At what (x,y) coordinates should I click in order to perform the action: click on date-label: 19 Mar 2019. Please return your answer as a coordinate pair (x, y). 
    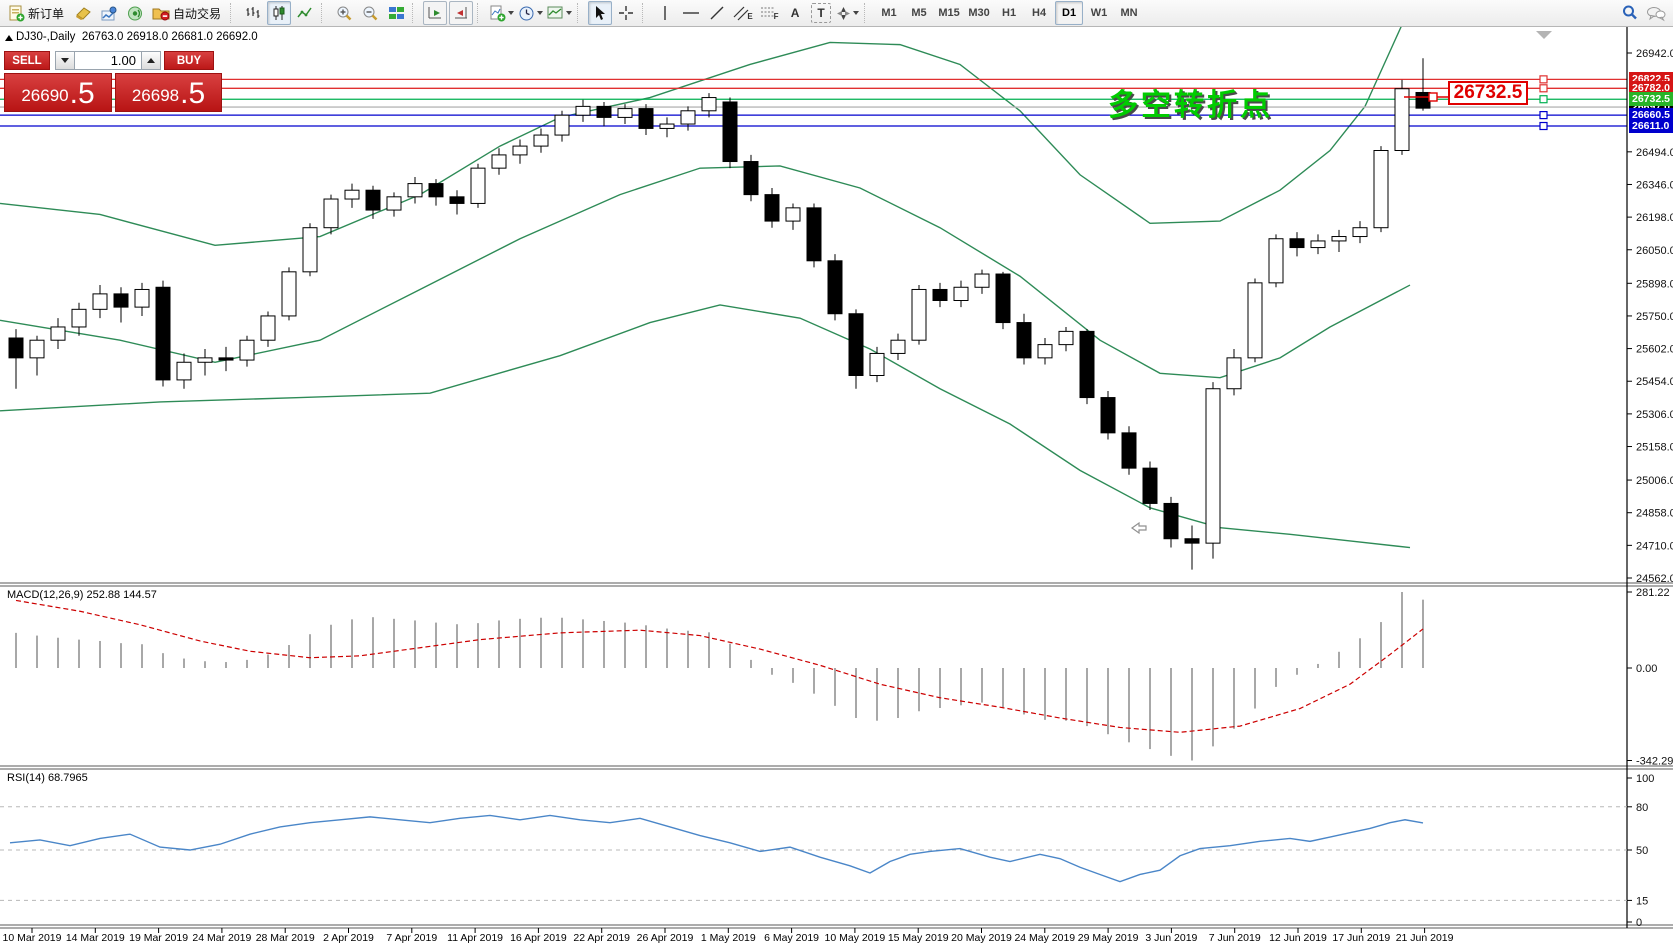
    Looking at the image, I should click on (158, 938).